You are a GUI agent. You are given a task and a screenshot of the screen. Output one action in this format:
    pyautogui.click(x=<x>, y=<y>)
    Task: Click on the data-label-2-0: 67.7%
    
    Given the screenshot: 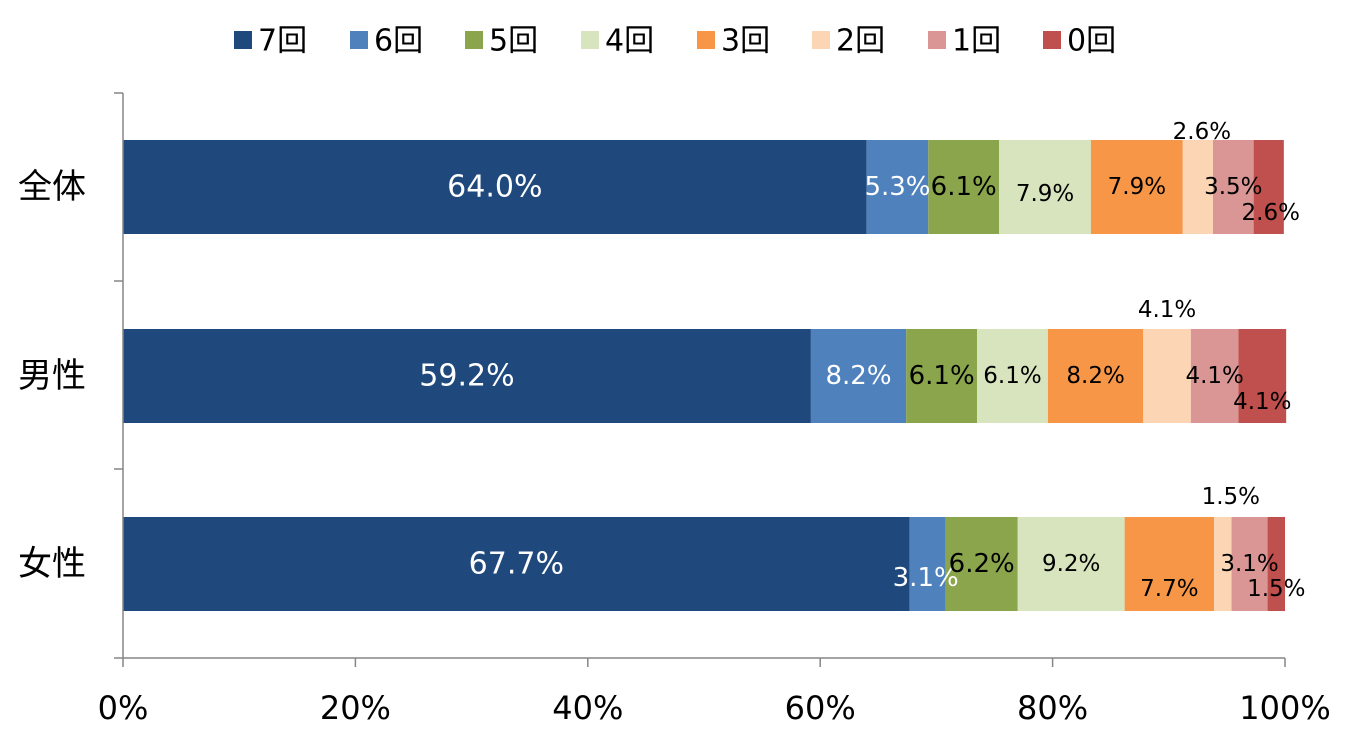 What is the action you would take?
    pyautogui.click(x=516, y=564)
    